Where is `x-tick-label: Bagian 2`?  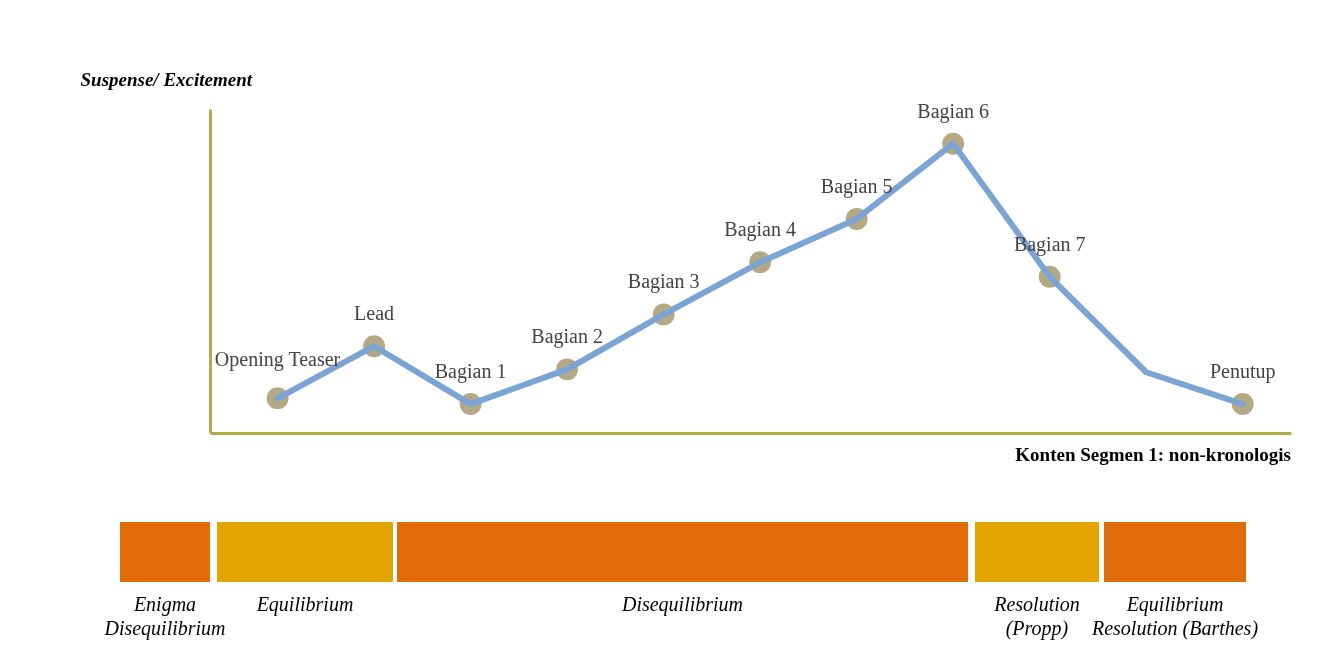 x-tick-label: Bagian 2 is located at coordinates (567, 337).